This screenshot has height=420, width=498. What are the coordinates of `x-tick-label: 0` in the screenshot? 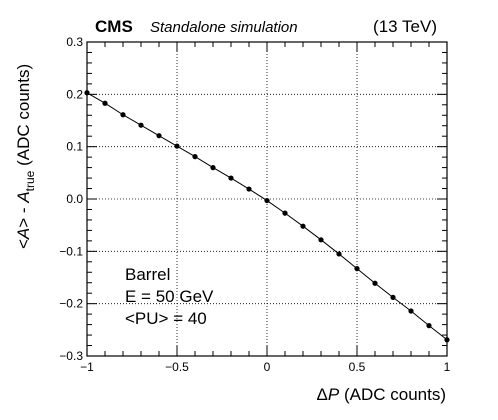 It's located at (267, 367).